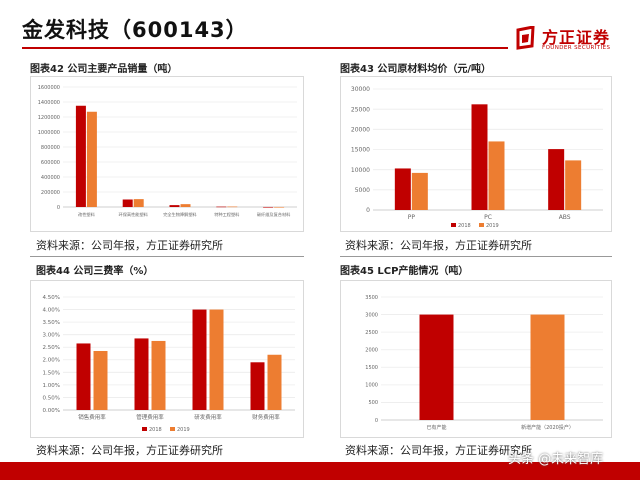  Describe the element at coordinates (576, 37) in the screenshot. I see `logo-chinese-text: 方正证券` at that location.